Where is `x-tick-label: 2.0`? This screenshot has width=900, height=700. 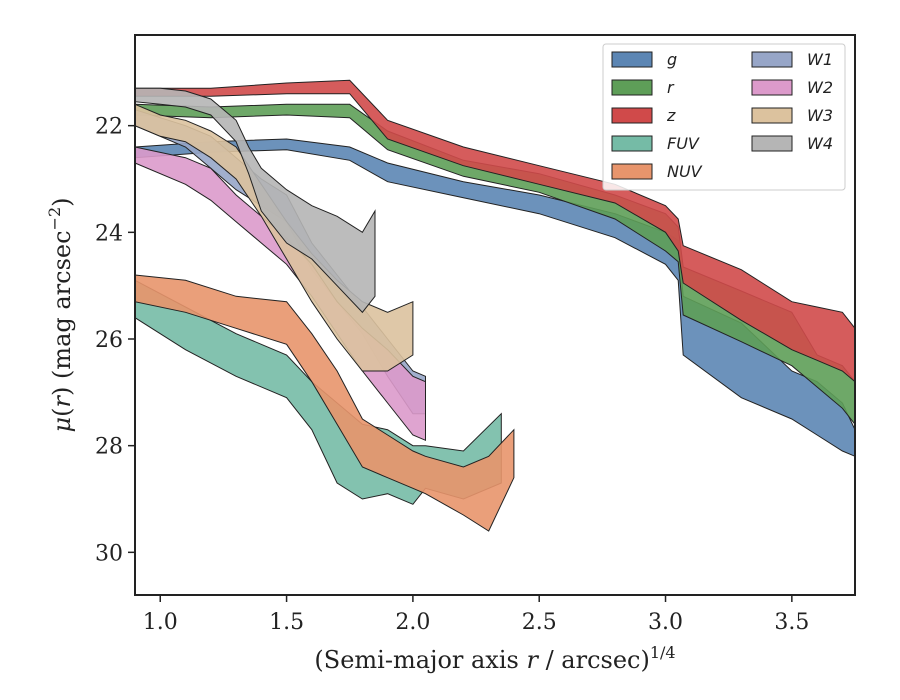 x-tick-label: 2.0 is located at coordinates (412, 622).